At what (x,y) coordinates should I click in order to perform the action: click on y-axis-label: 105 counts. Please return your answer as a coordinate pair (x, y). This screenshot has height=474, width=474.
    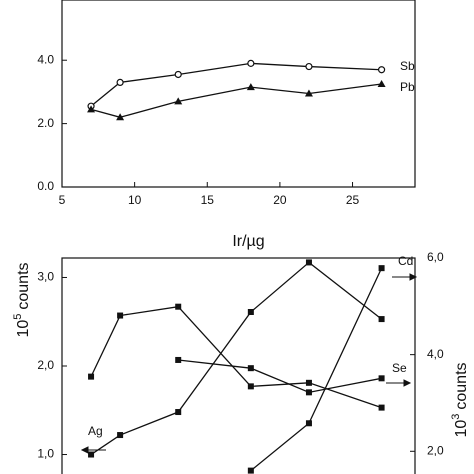
    Looking at the image, I should click on (22, 299).